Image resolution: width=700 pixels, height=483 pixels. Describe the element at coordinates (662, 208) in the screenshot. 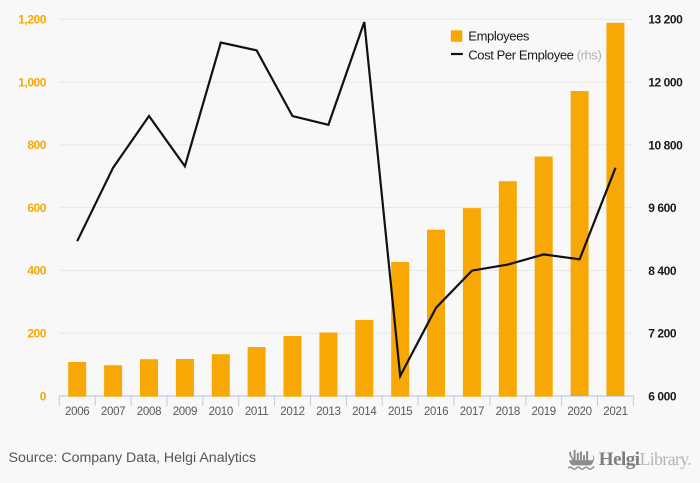

I see `svg-text: 9 600` at that location.